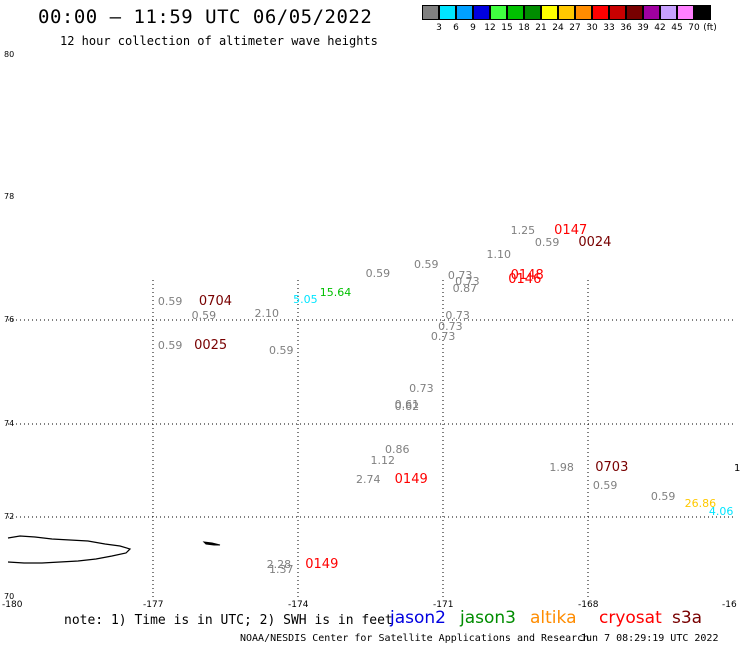 The image size is (740, 650). I want to click on map-title: 00:00 – 11:59 UTC 06/05/2022, so click(205, 17).